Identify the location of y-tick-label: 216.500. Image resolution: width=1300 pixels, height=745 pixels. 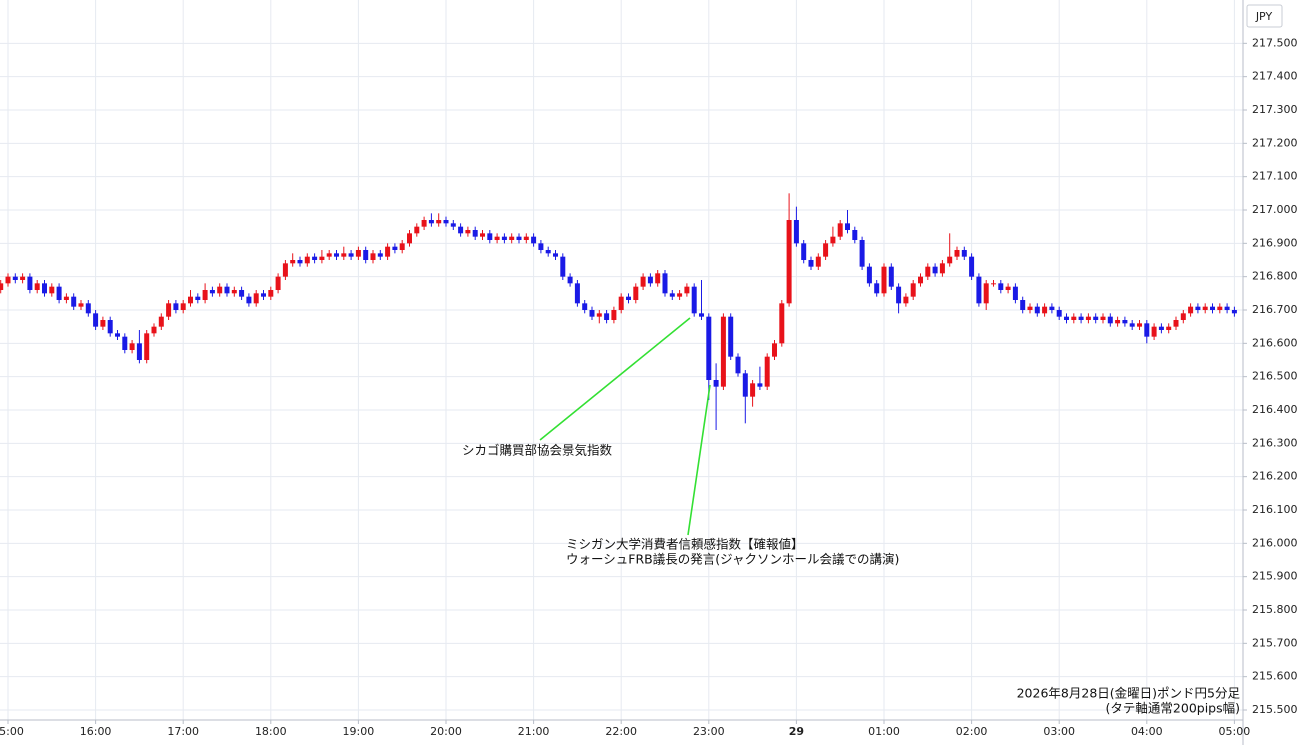
(1275, 376).